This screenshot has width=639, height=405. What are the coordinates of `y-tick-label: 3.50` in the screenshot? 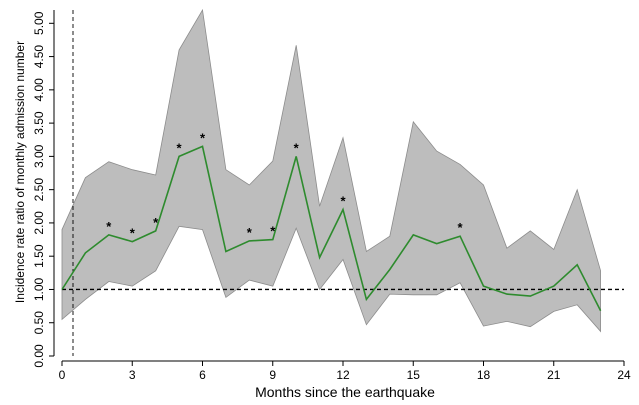 It's located at (39, 123).